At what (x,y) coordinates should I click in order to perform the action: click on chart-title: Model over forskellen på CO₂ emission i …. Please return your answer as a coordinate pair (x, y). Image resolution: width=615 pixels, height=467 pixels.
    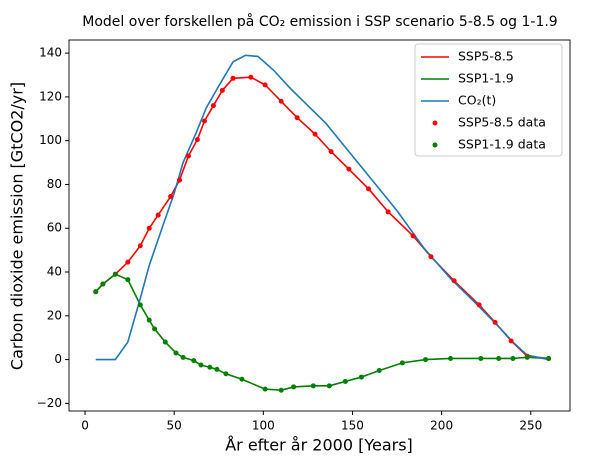
    Looking at the image, I should click on (319, 21).